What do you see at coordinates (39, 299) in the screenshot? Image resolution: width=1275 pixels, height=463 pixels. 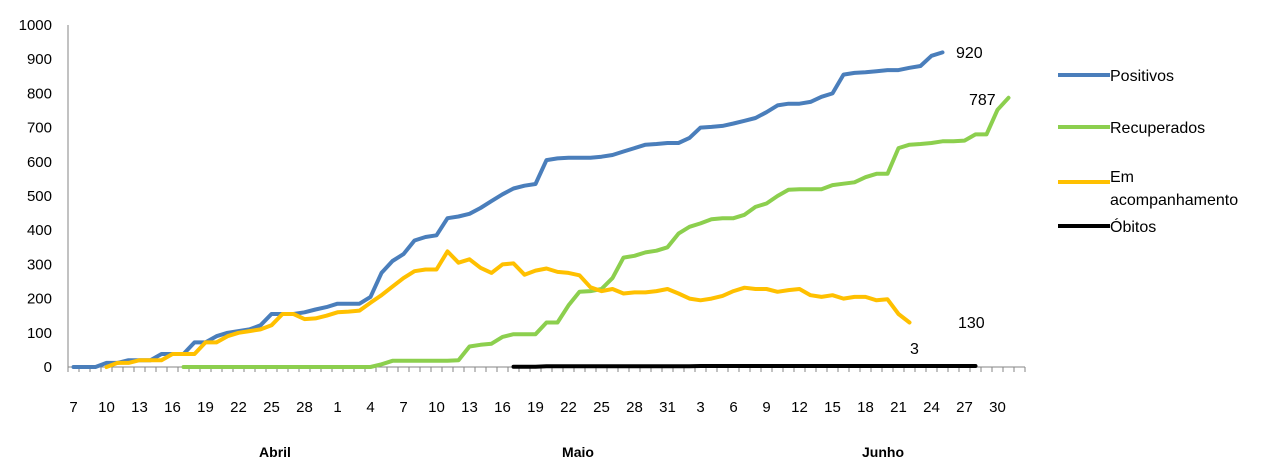 I see `y-tick-label: 200` at bounding box center [39, 299].